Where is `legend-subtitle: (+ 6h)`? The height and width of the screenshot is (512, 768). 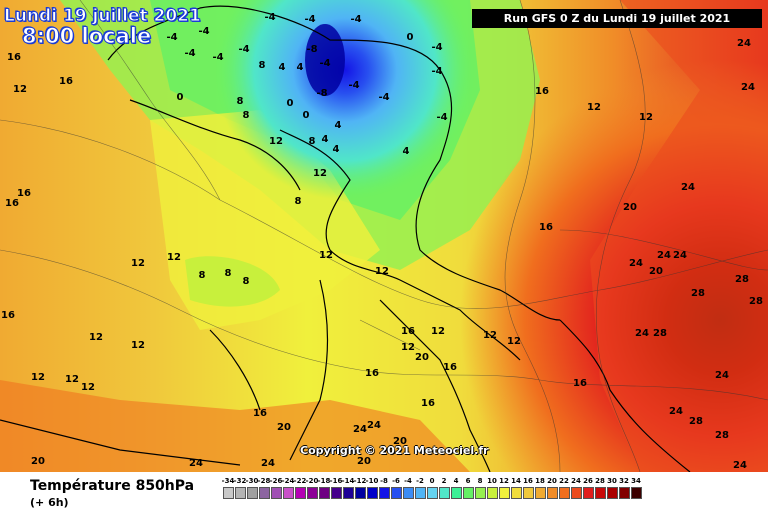
legend-subtitle: (+ 6h) is located at coordinates (49, 502).